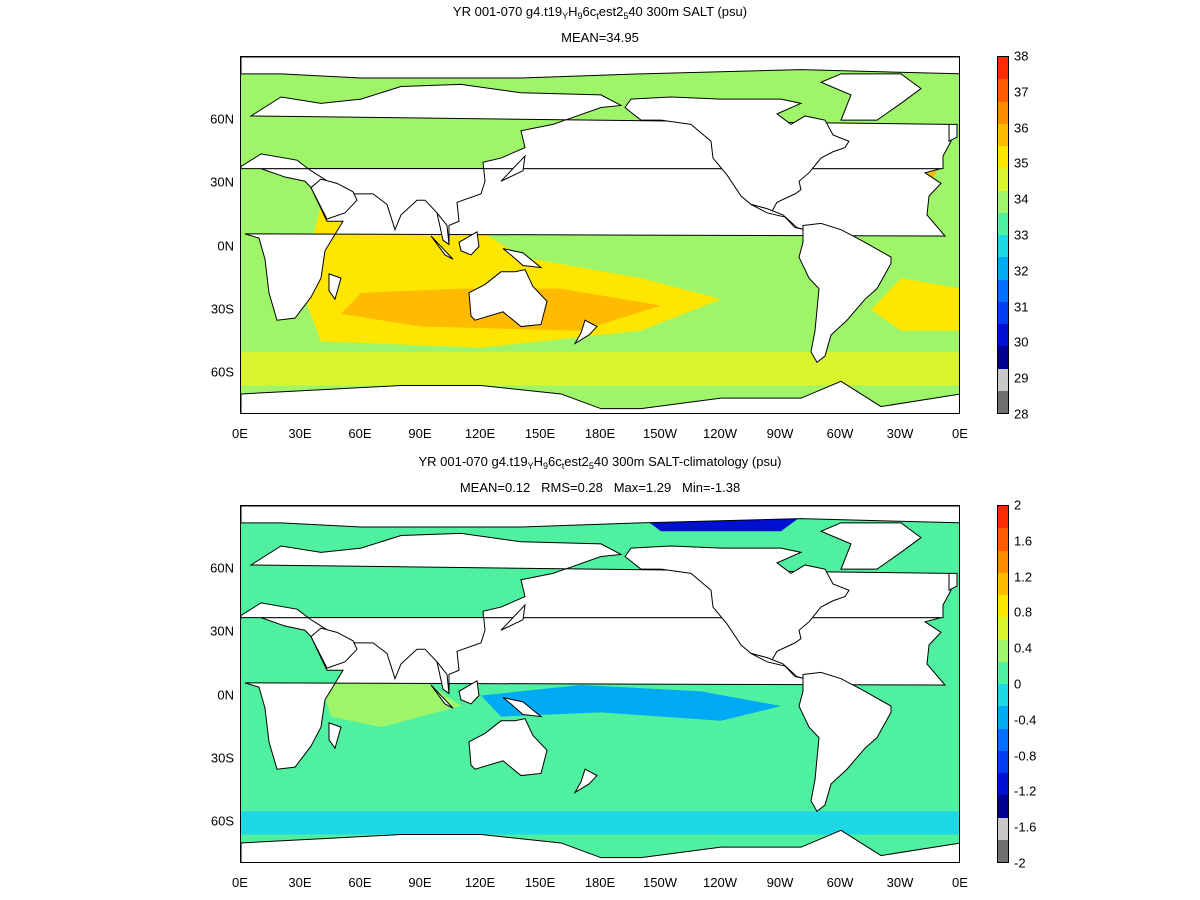  What do you see at coordinates (1025, 720) in the screenshot?
I see `colorbar-label: -0.4` at bounding box center [1025, 720].